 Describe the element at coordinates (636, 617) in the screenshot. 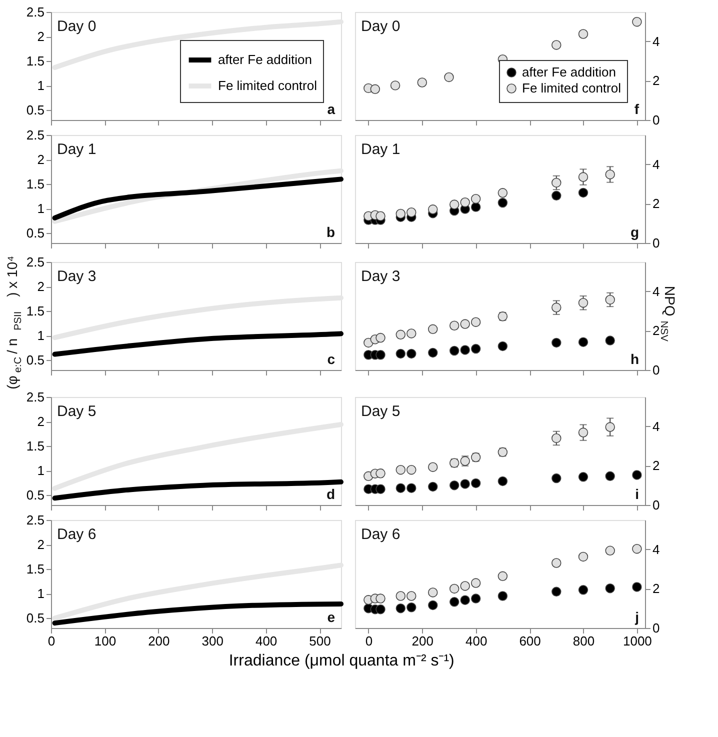

I see `annotation: j` at that location.